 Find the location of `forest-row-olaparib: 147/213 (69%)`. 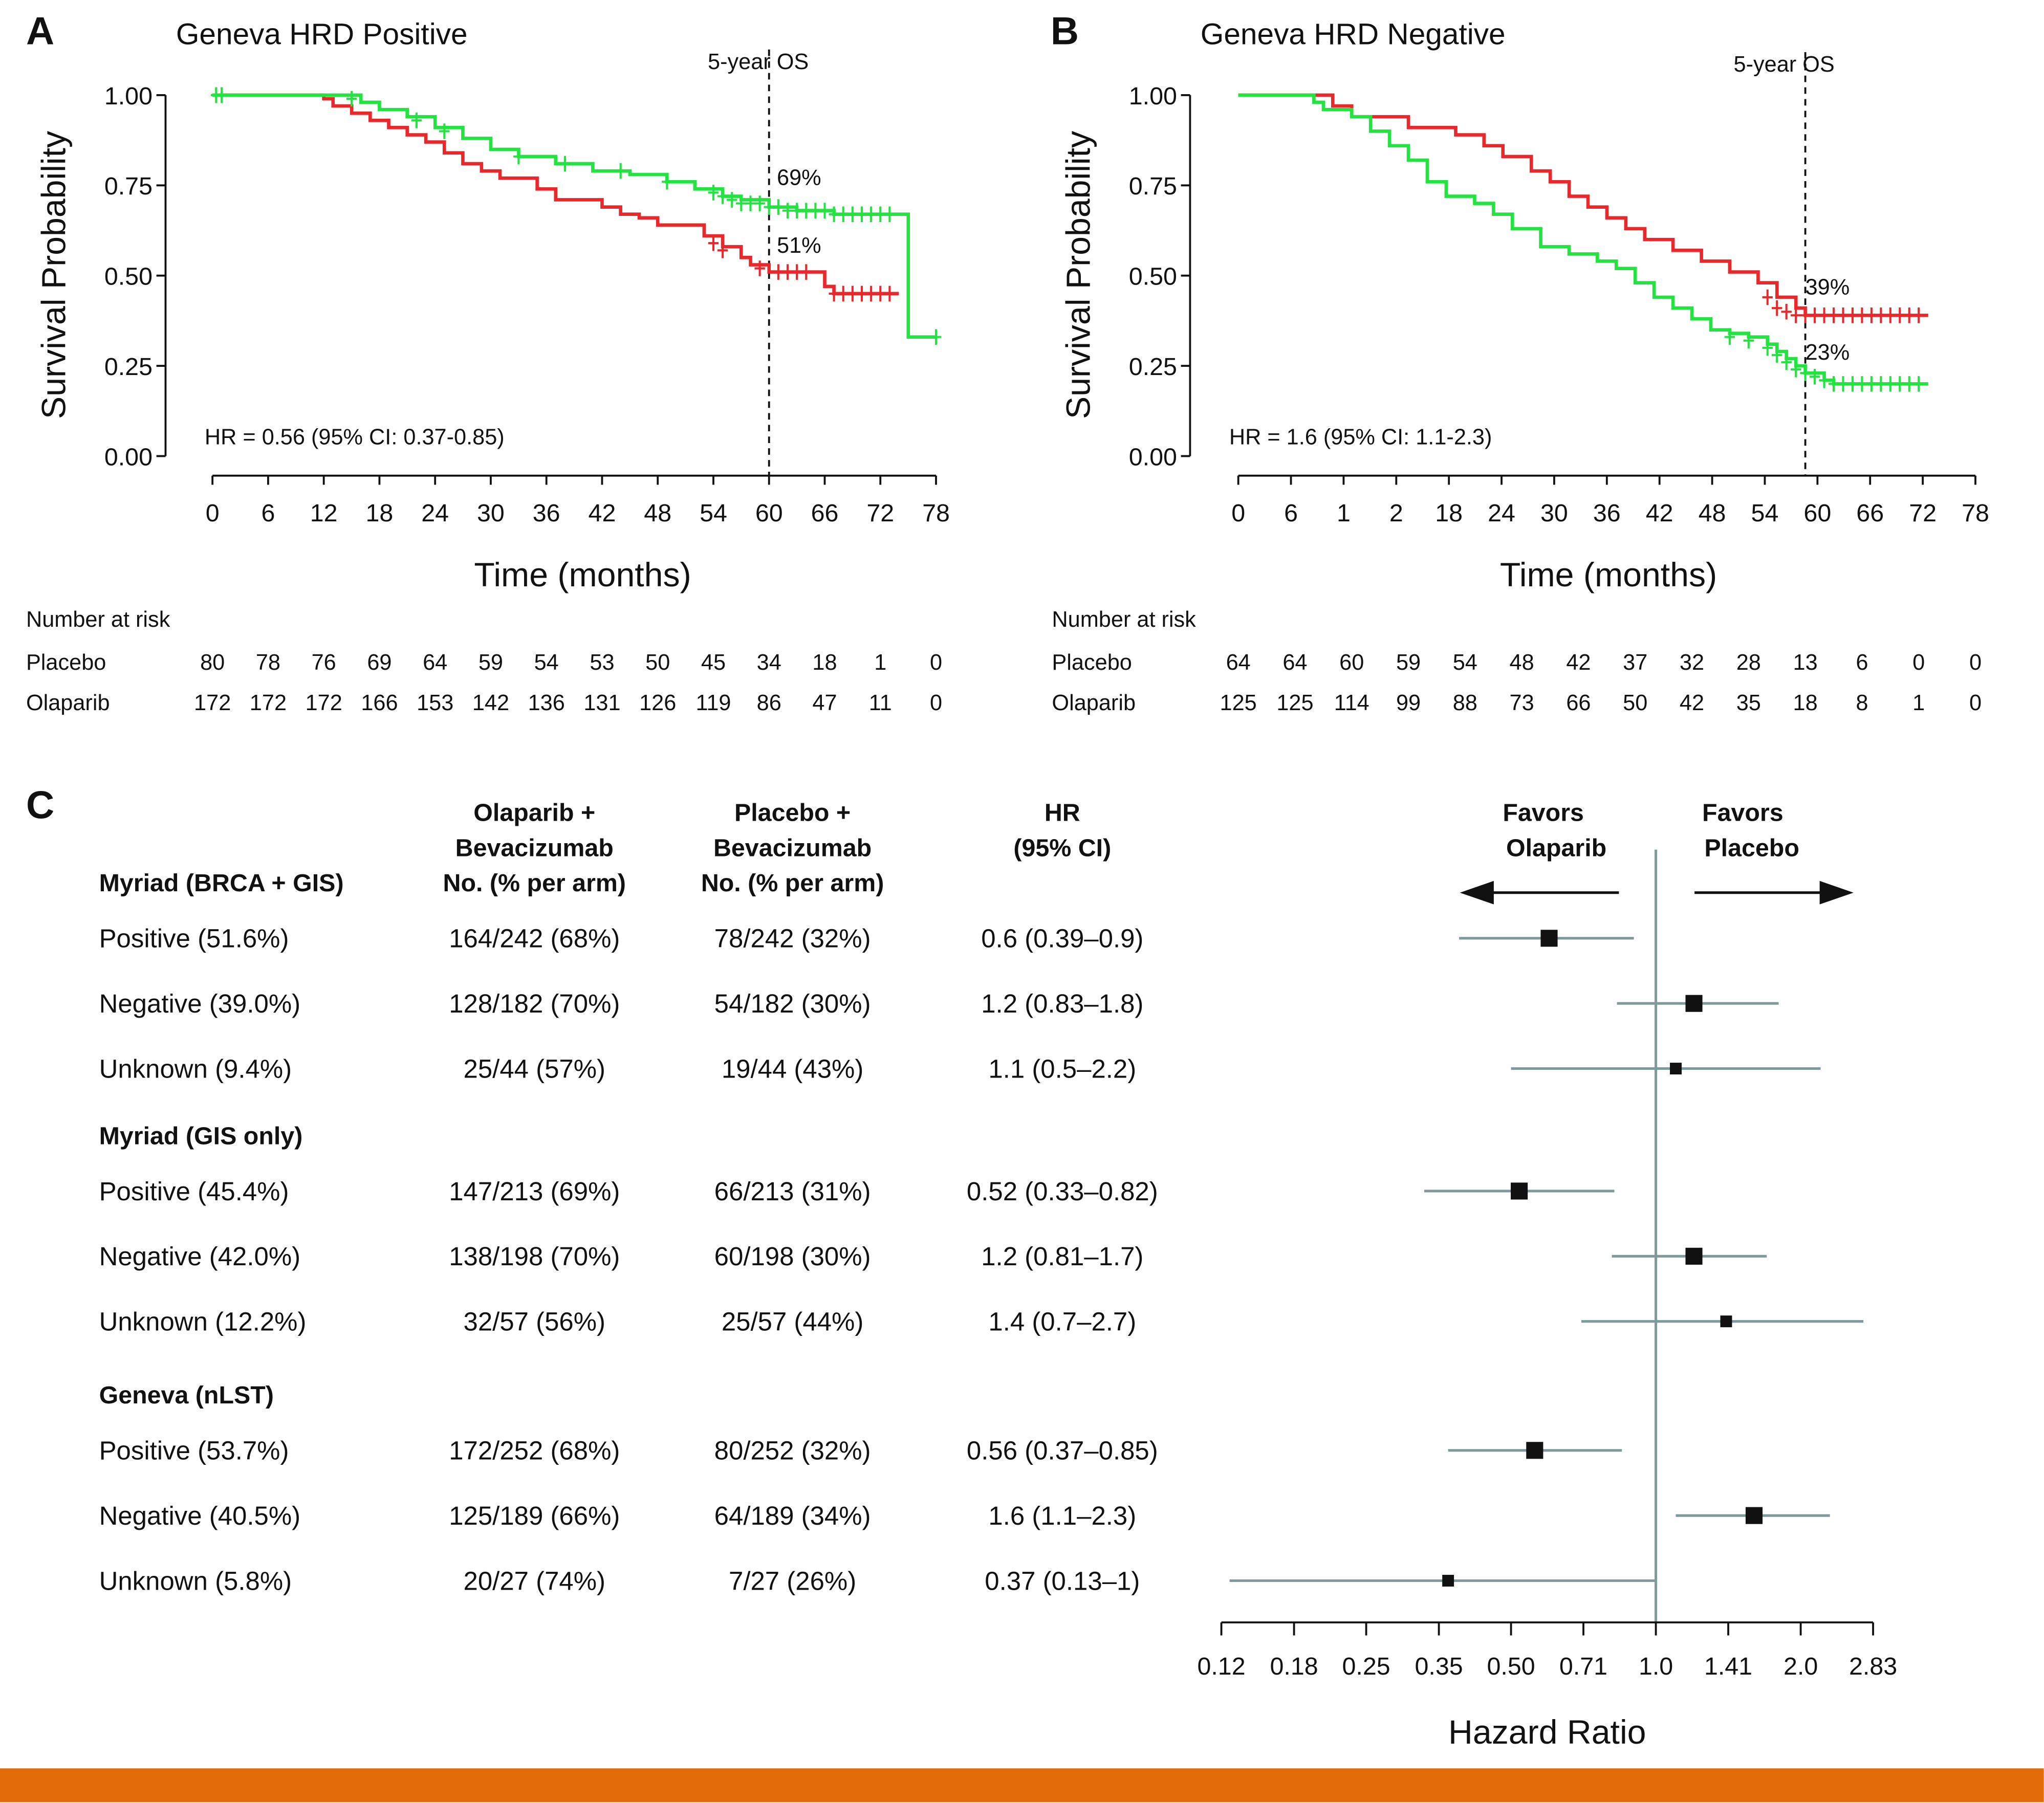

forest-row-olaparib: 147/213 (69%) is located at coordinates (534, 1191).